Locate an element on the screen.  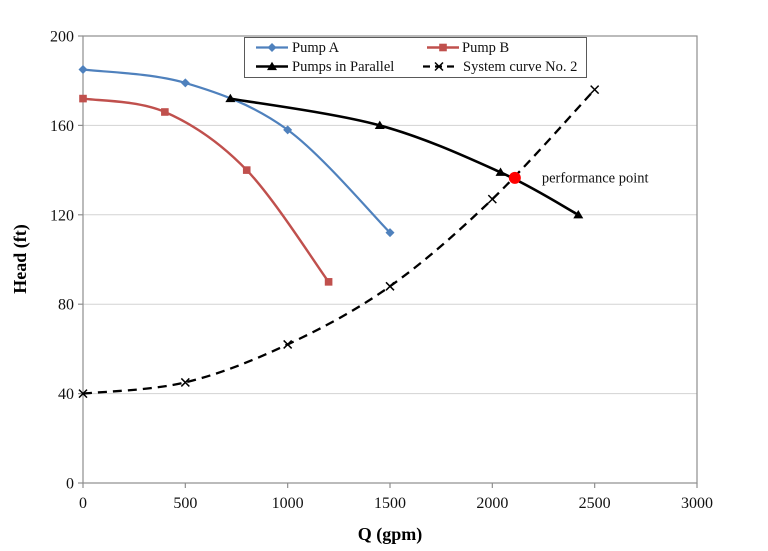
y-tick-label-40: 40 is located at coordinates (66, 394).